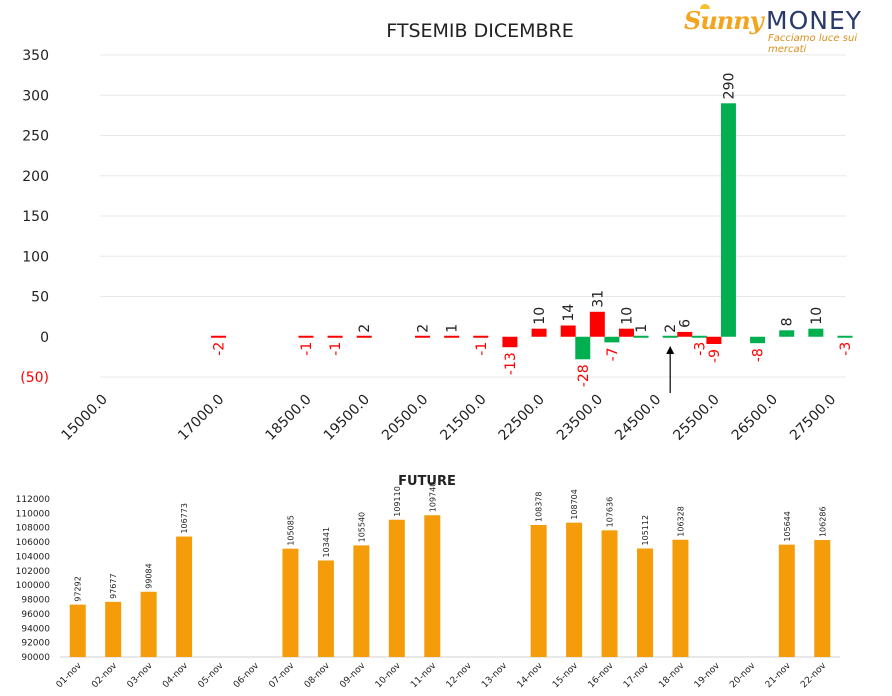 The height and width of the screenshot is (696, 892). What do you see at coordinates (574, 504) in the screenshot?
I see `chart2-data-label: 108704` at bounding box center [574, 504].